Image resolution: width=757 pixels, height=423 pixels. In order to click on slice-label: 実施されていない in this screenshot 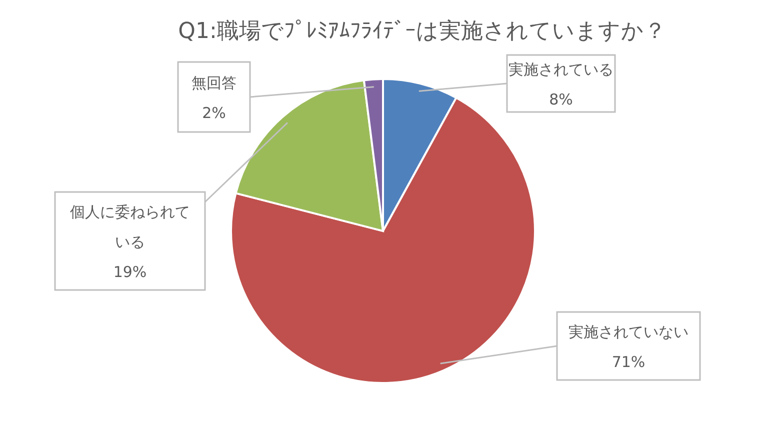, I will do `click(628, 332)`.